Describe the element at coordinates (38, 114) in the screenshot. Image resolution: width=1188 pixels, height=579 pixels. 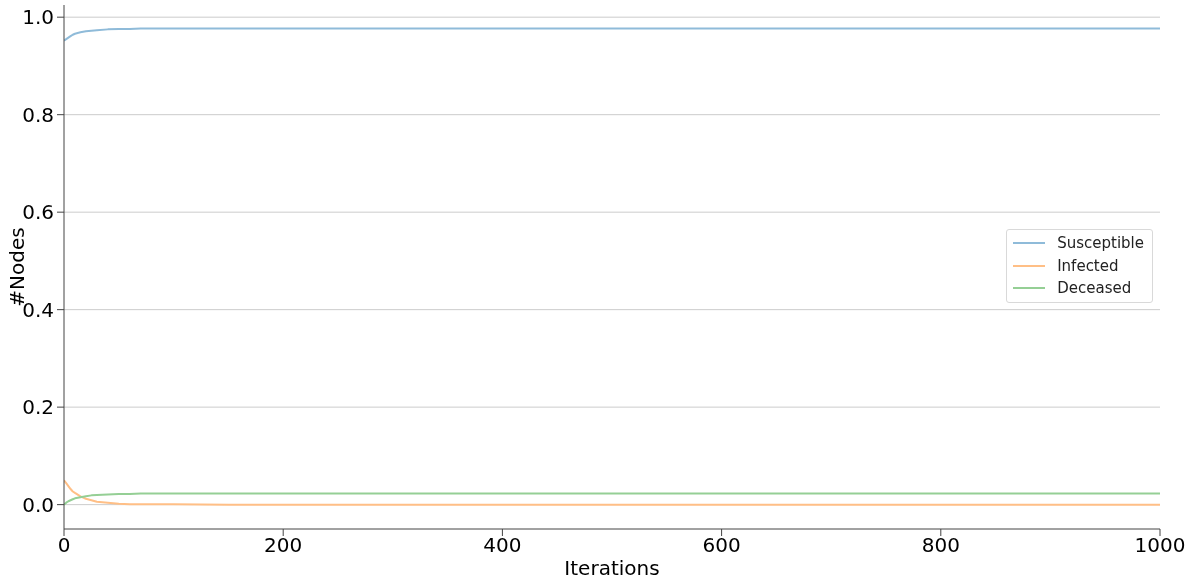
I see `y-tick-label: 0.8` at that location.